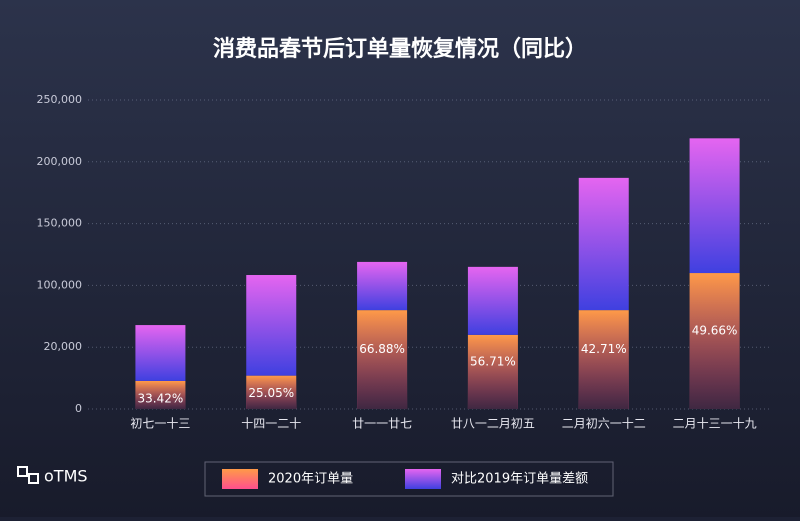  Describe the element at coordinates (60, 161) in the screenshot. I see `y-tick-label: 200,000` at that location.